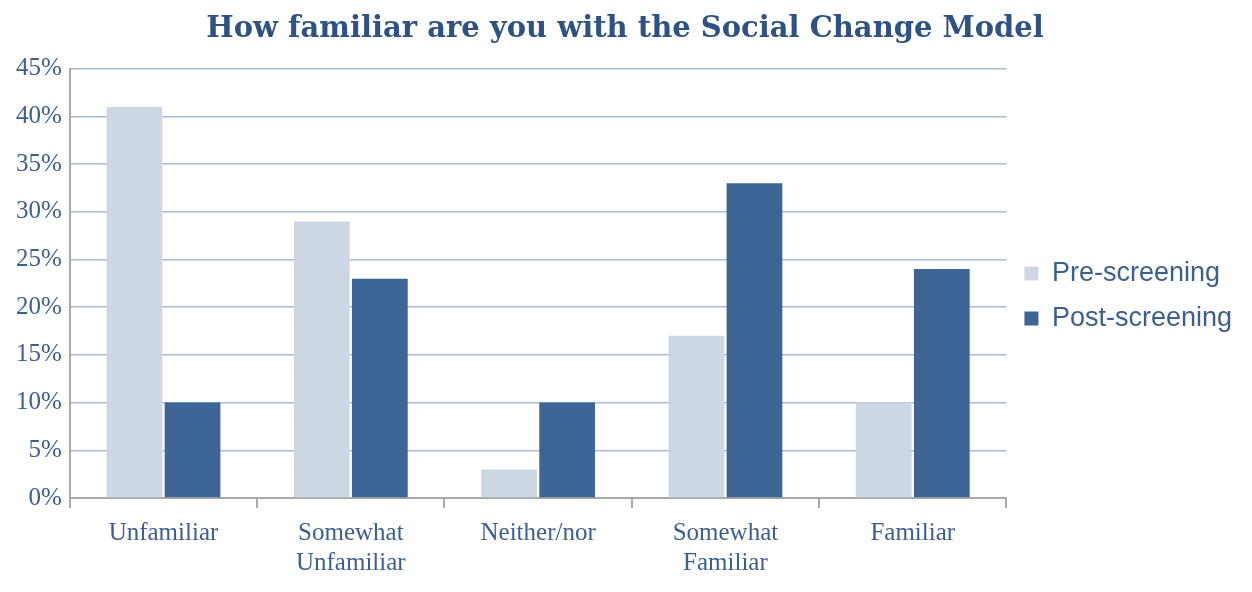 Image resolution: width=1252 pixels, height=592 pixels. I want to click on y-tick-label: 35%, so click(39, 162).